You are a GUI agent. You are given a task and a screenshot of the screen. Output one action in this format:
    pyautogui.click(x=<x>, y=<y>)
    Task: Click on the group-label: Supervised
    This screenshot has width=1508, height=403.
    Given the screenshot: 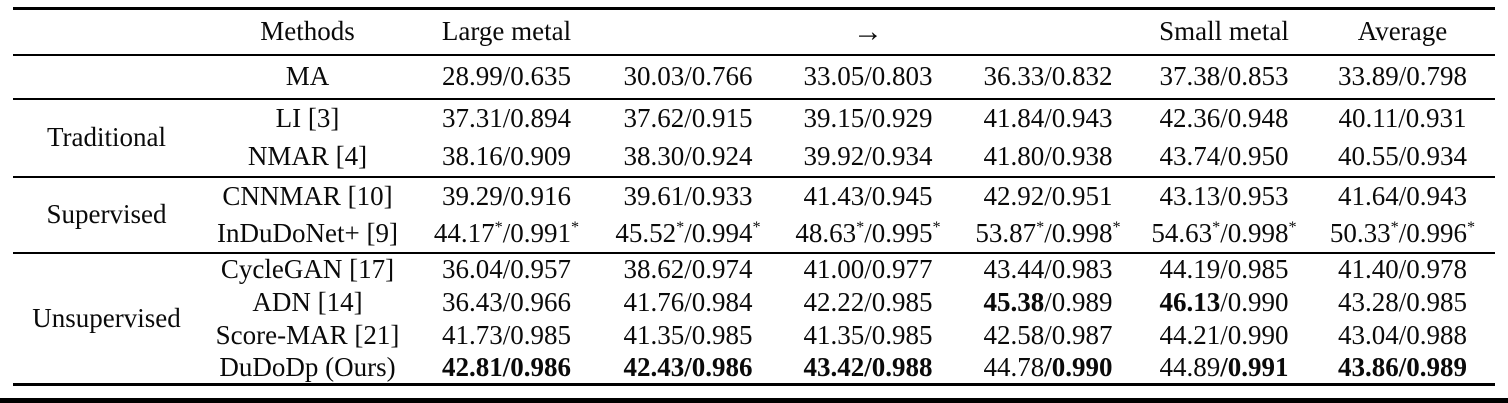 What is the action you would take?
    pyautogui.click(x=106, y=214)
    